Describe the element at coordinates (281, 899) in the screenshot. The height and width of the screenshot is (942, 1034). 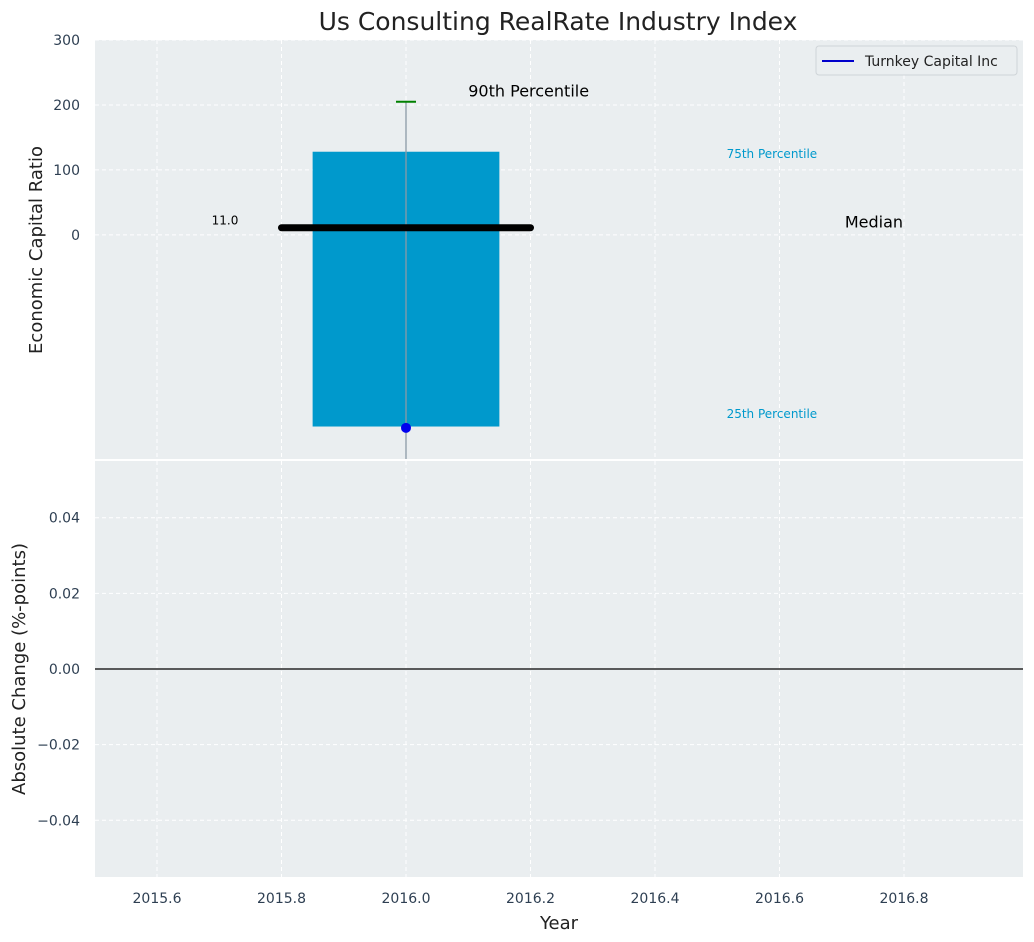
I see `x-tick-label: 2015.8` at that location.